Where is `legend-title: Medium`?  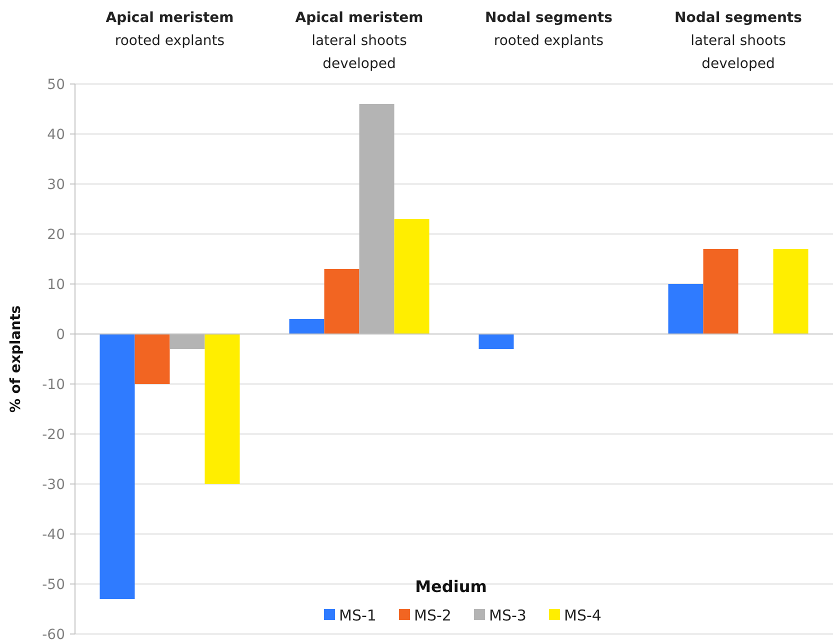
legend-title: Medium is located at coordinates (451, 586).